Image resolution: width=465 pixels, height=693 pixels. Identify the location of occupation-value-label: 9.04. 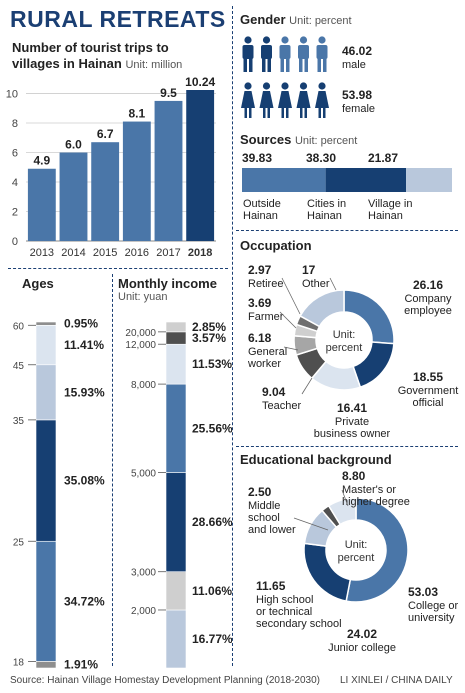
(274, 392).